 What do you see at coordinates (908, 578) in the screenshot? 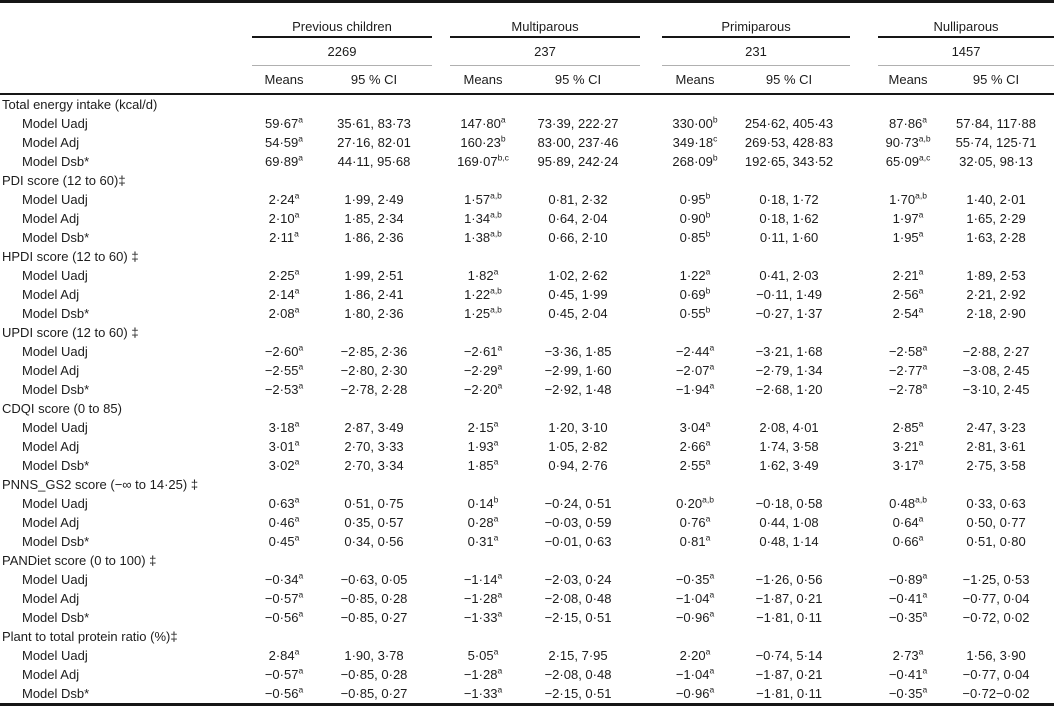
I see `mean-cell: −0·89a` at bounding box center [908, 578].